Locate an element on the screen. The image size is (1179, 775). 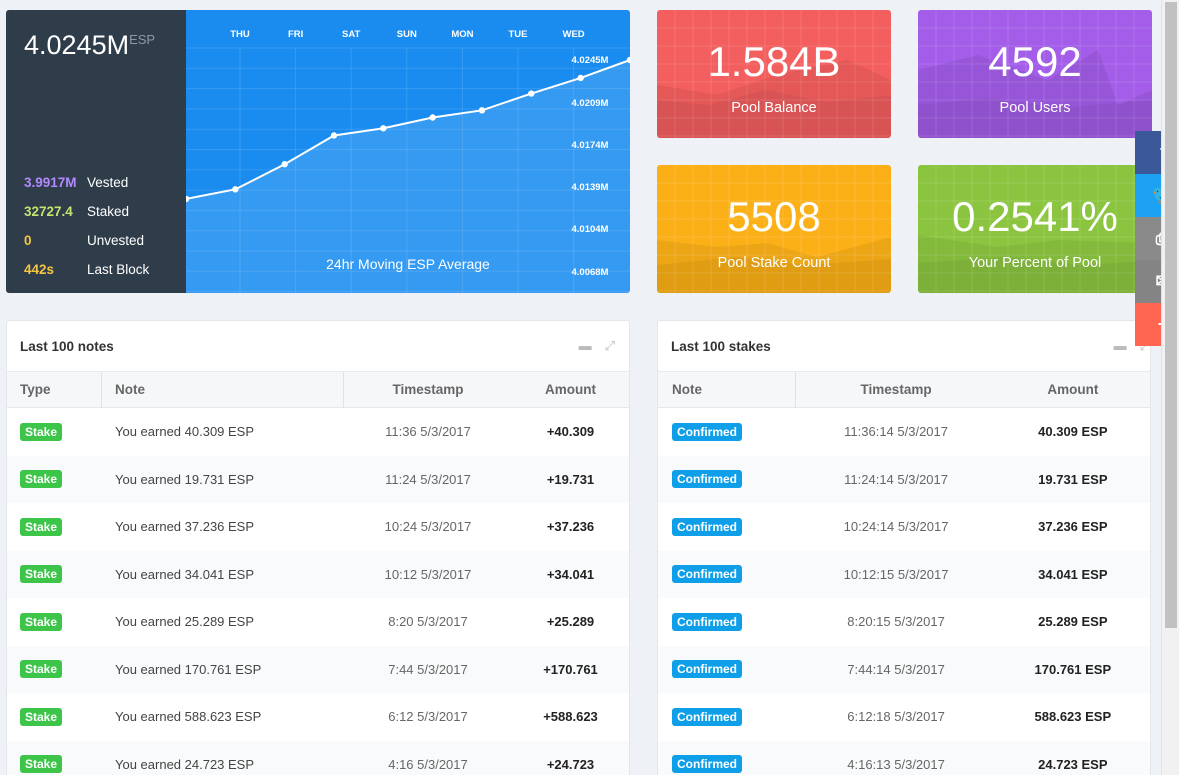
table-row: Confirmed 6:12:18 5/3/2017 588.623 ESP is located at coordinates (904, 717).